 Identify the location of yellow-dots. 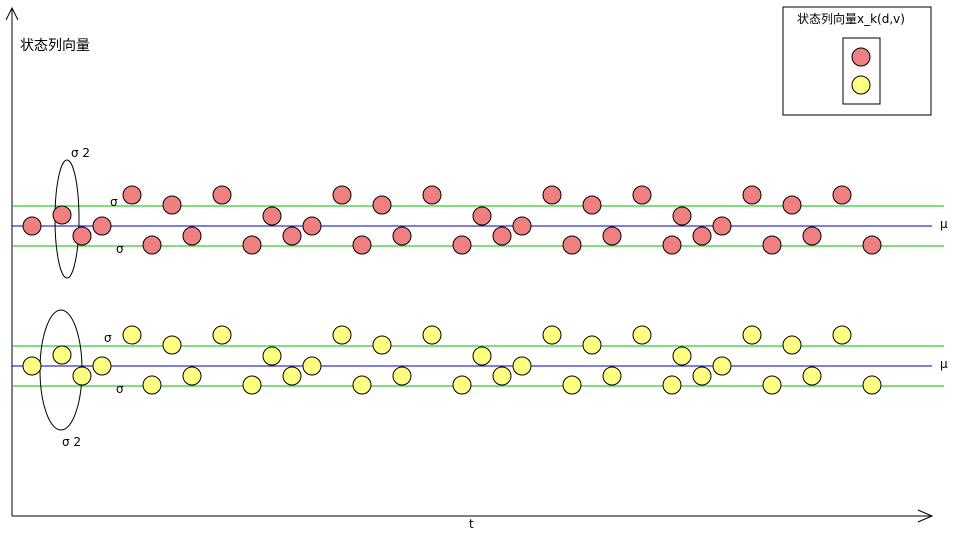
(452, 360).